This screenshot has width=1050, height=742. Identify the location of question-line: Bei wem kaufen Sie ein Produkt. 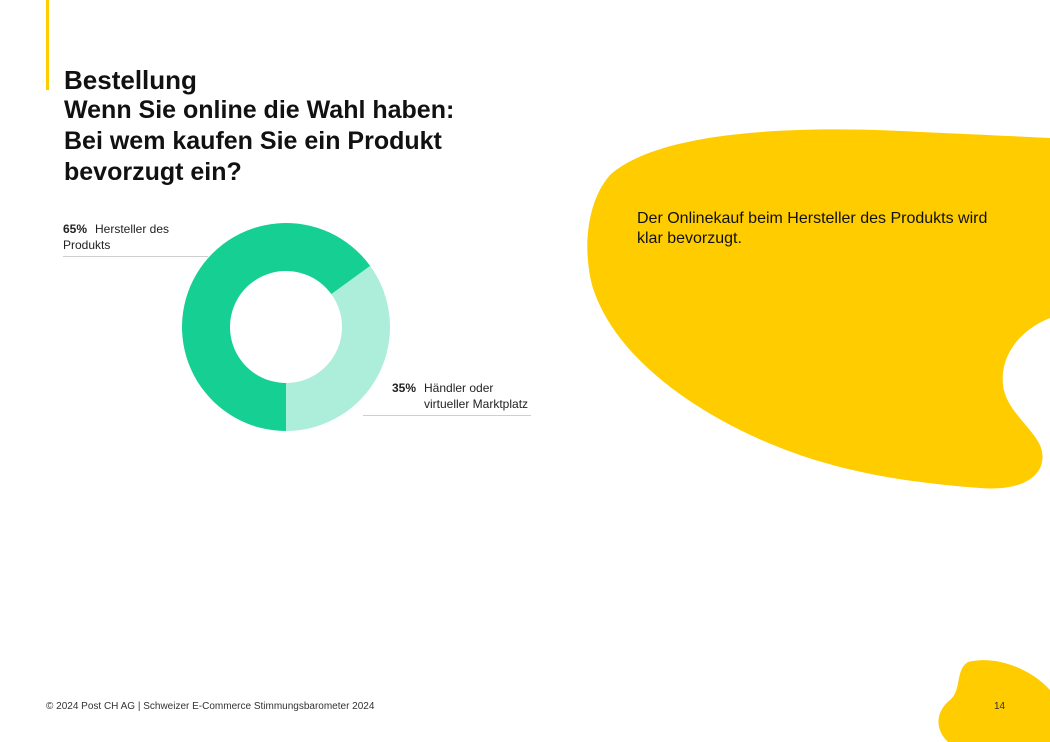
(253, 141).